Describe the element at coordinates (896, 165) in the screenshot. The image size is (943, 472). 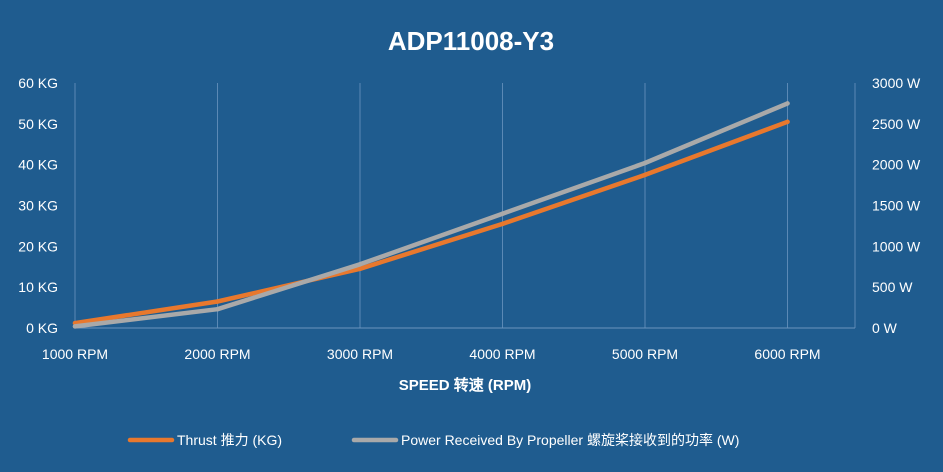
I see `y-right-tick-label: 2000 W` at that location.